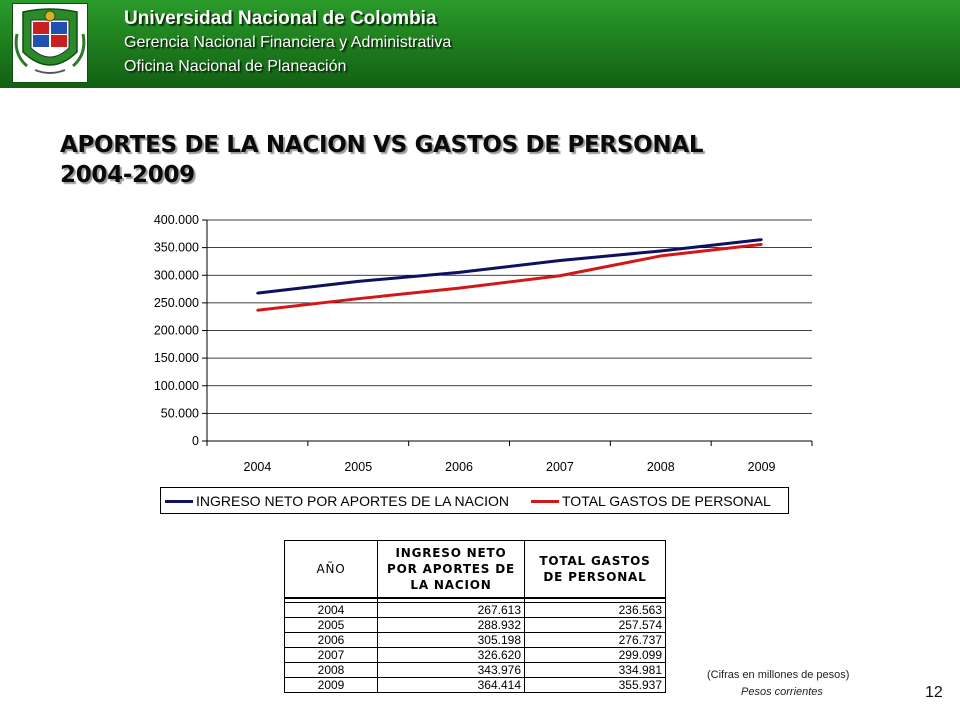 The image size is (960, 720). Describe the element at coordinates (331, 655) in the screenshot. I see `table-cell-year: 2007` at that location.